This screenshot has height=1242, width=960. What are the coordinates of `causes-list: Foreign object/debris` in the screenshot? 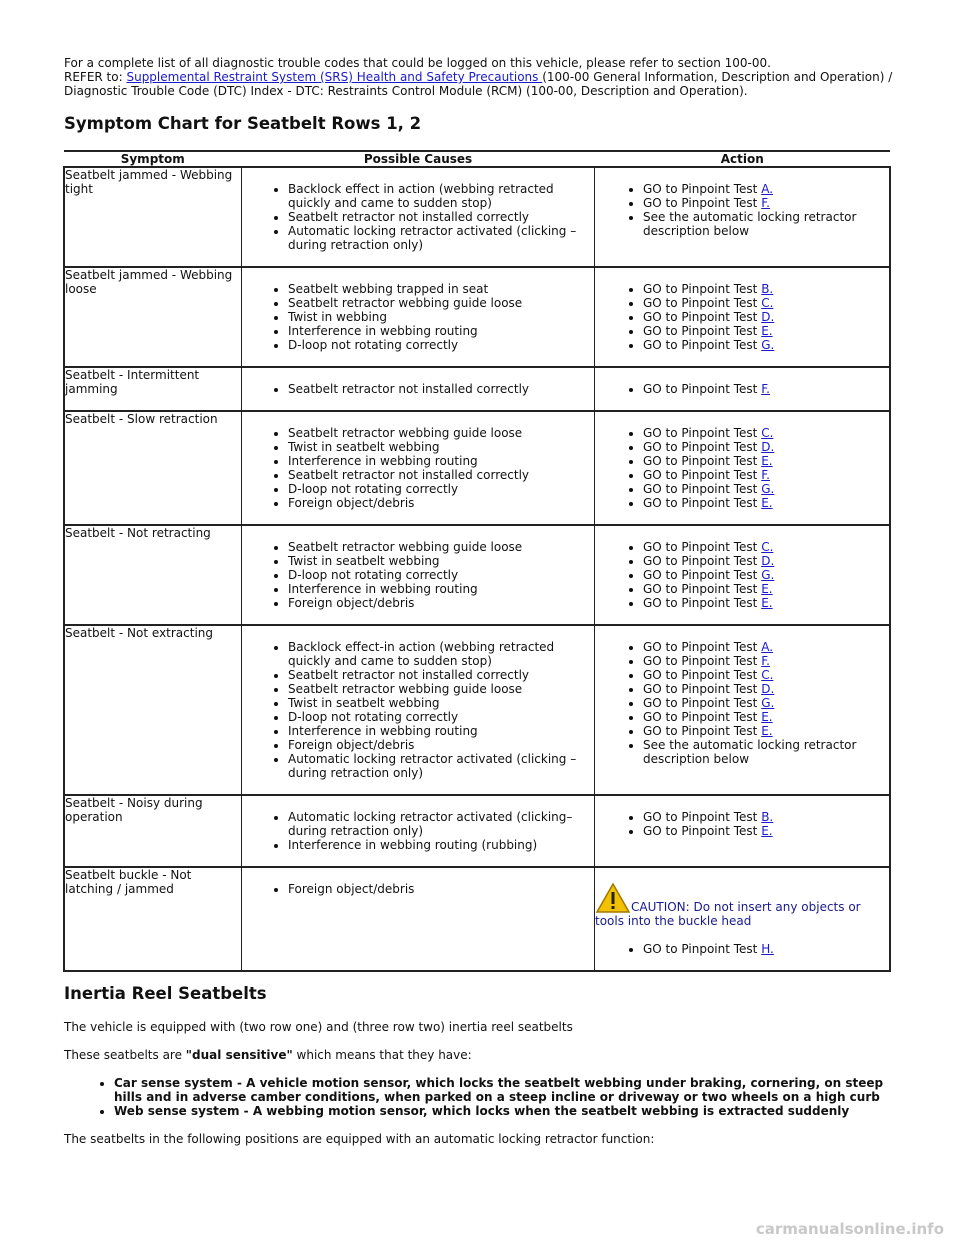 It's located at (418, 889).